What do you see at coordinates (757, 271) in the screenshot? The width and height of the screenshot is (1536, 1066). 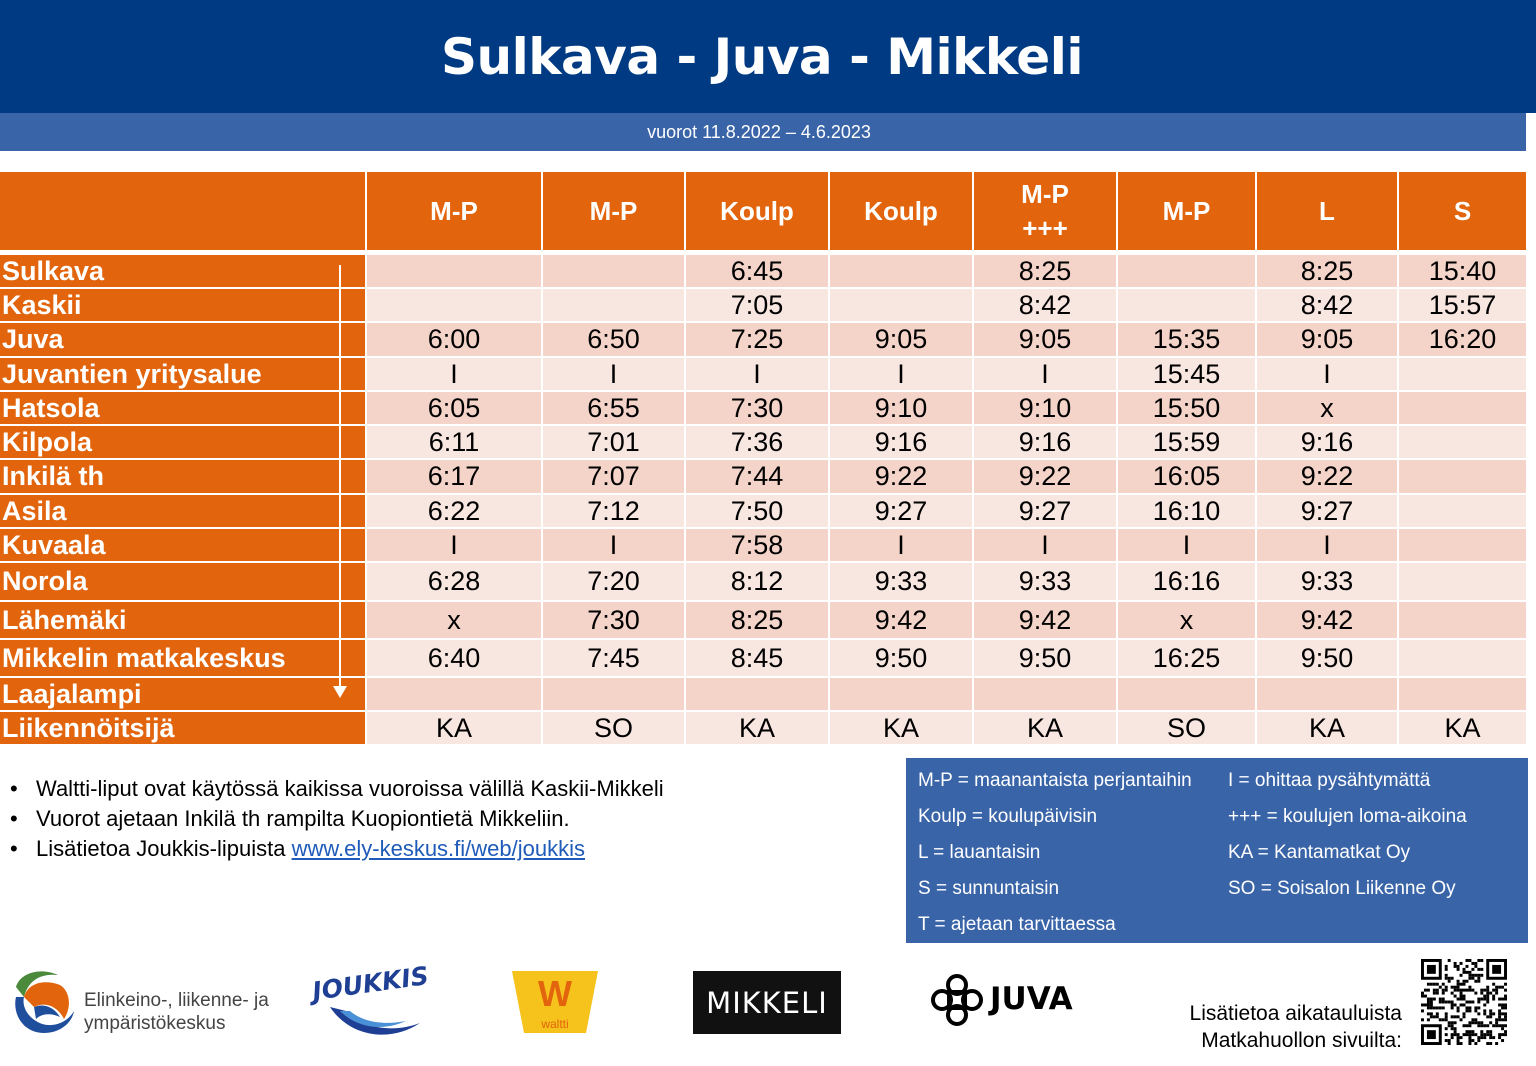 I see `departure-time: 6:45` at bounding box center [757, 271].